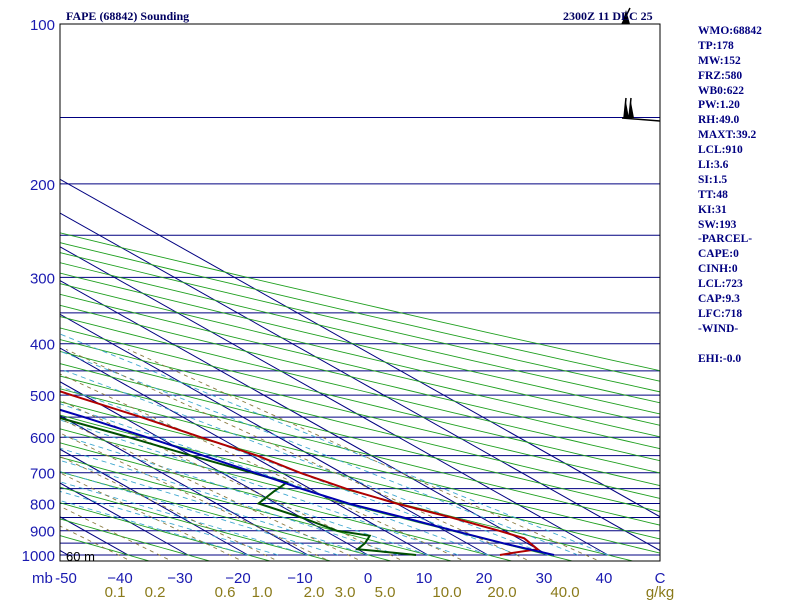 Image resolution: width=800 pixels, height=600 pixels. What do you see at coordinates (660, 578) in the screenshot?
I see `temperature-unit-label: C` at bounding box center [660, 578].